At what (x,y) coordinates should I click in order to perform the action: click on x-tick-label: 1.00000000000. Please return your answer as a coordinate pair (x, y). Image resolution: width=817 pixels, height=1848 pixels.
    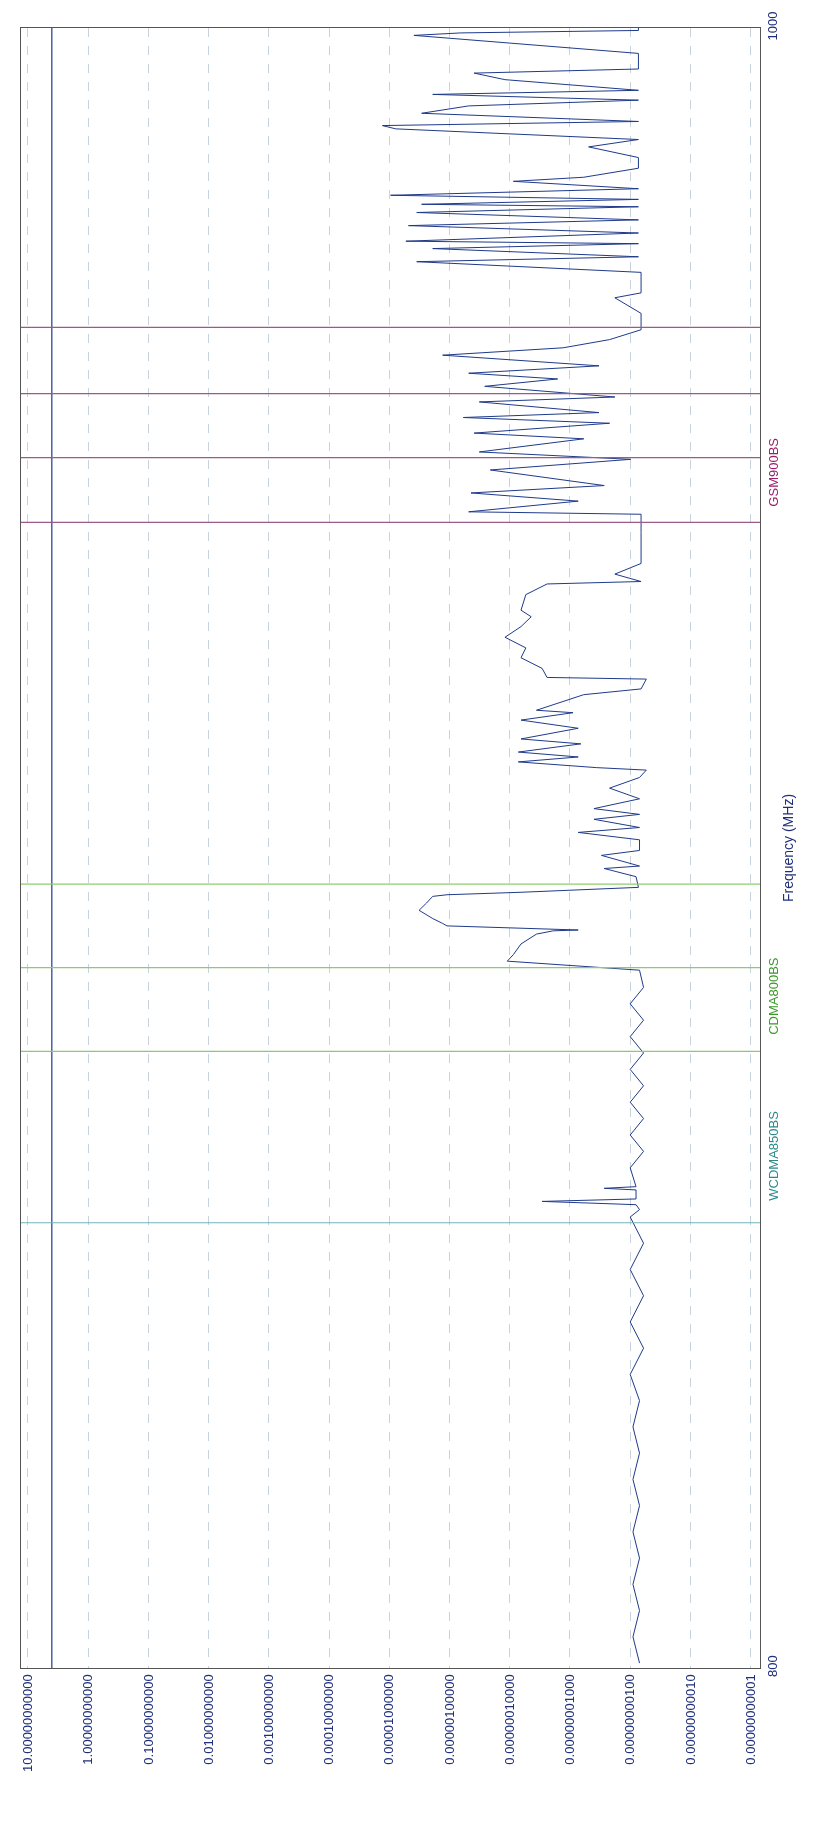
    Looking at the image, I should click on (88, 1719).